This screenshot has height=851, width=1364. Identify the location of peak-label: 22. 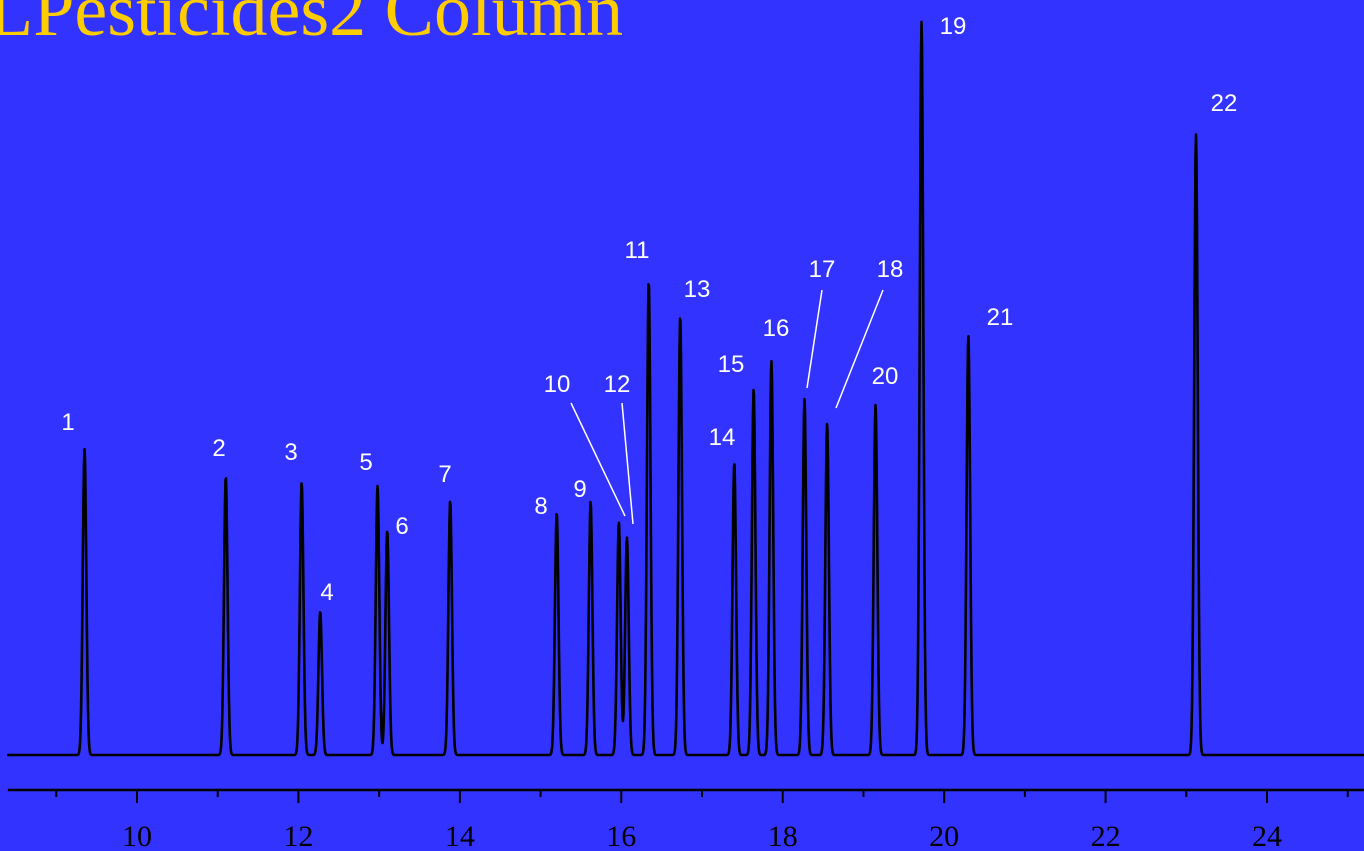
(1224, 103).